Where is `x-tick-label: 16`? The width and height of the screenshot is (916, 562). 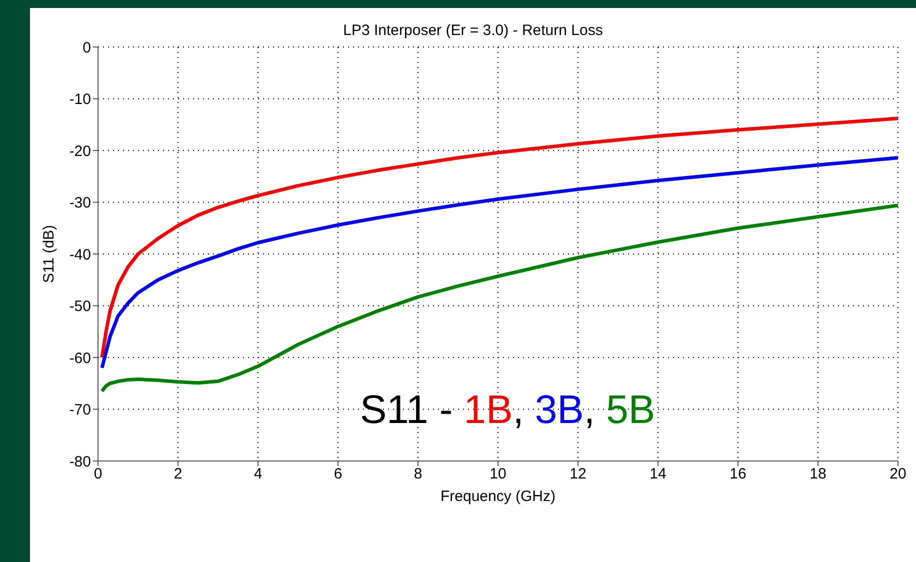 x-tick-label: 16 is located at coordinates (738, 474).